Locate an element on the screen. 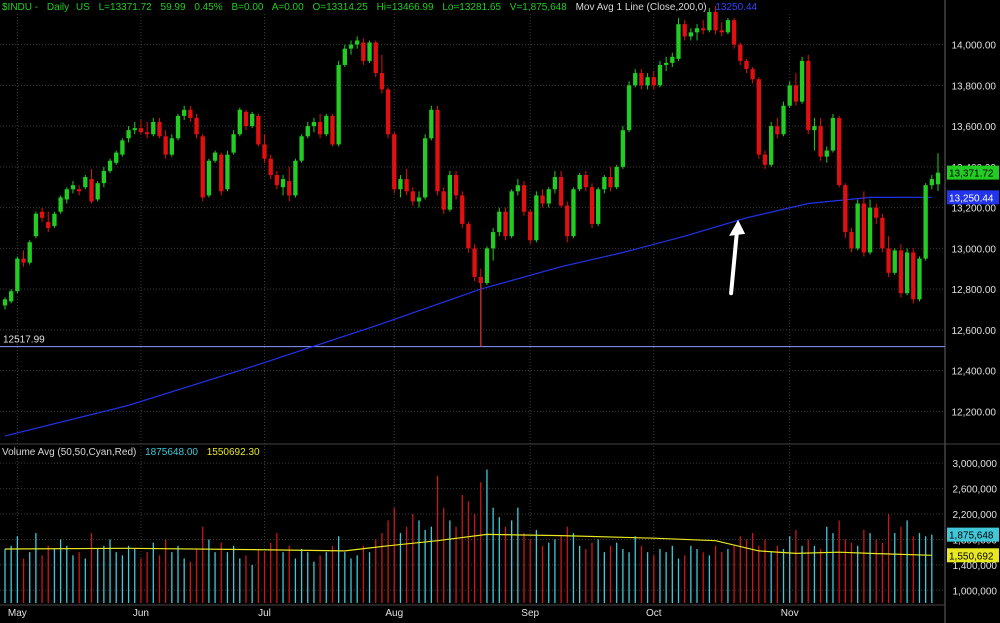 The height and width of the screenshot is (623, 1000). header-ma-label: Mov Avg 1 Line (Close,200,0) is located at coordinates (641, 7).